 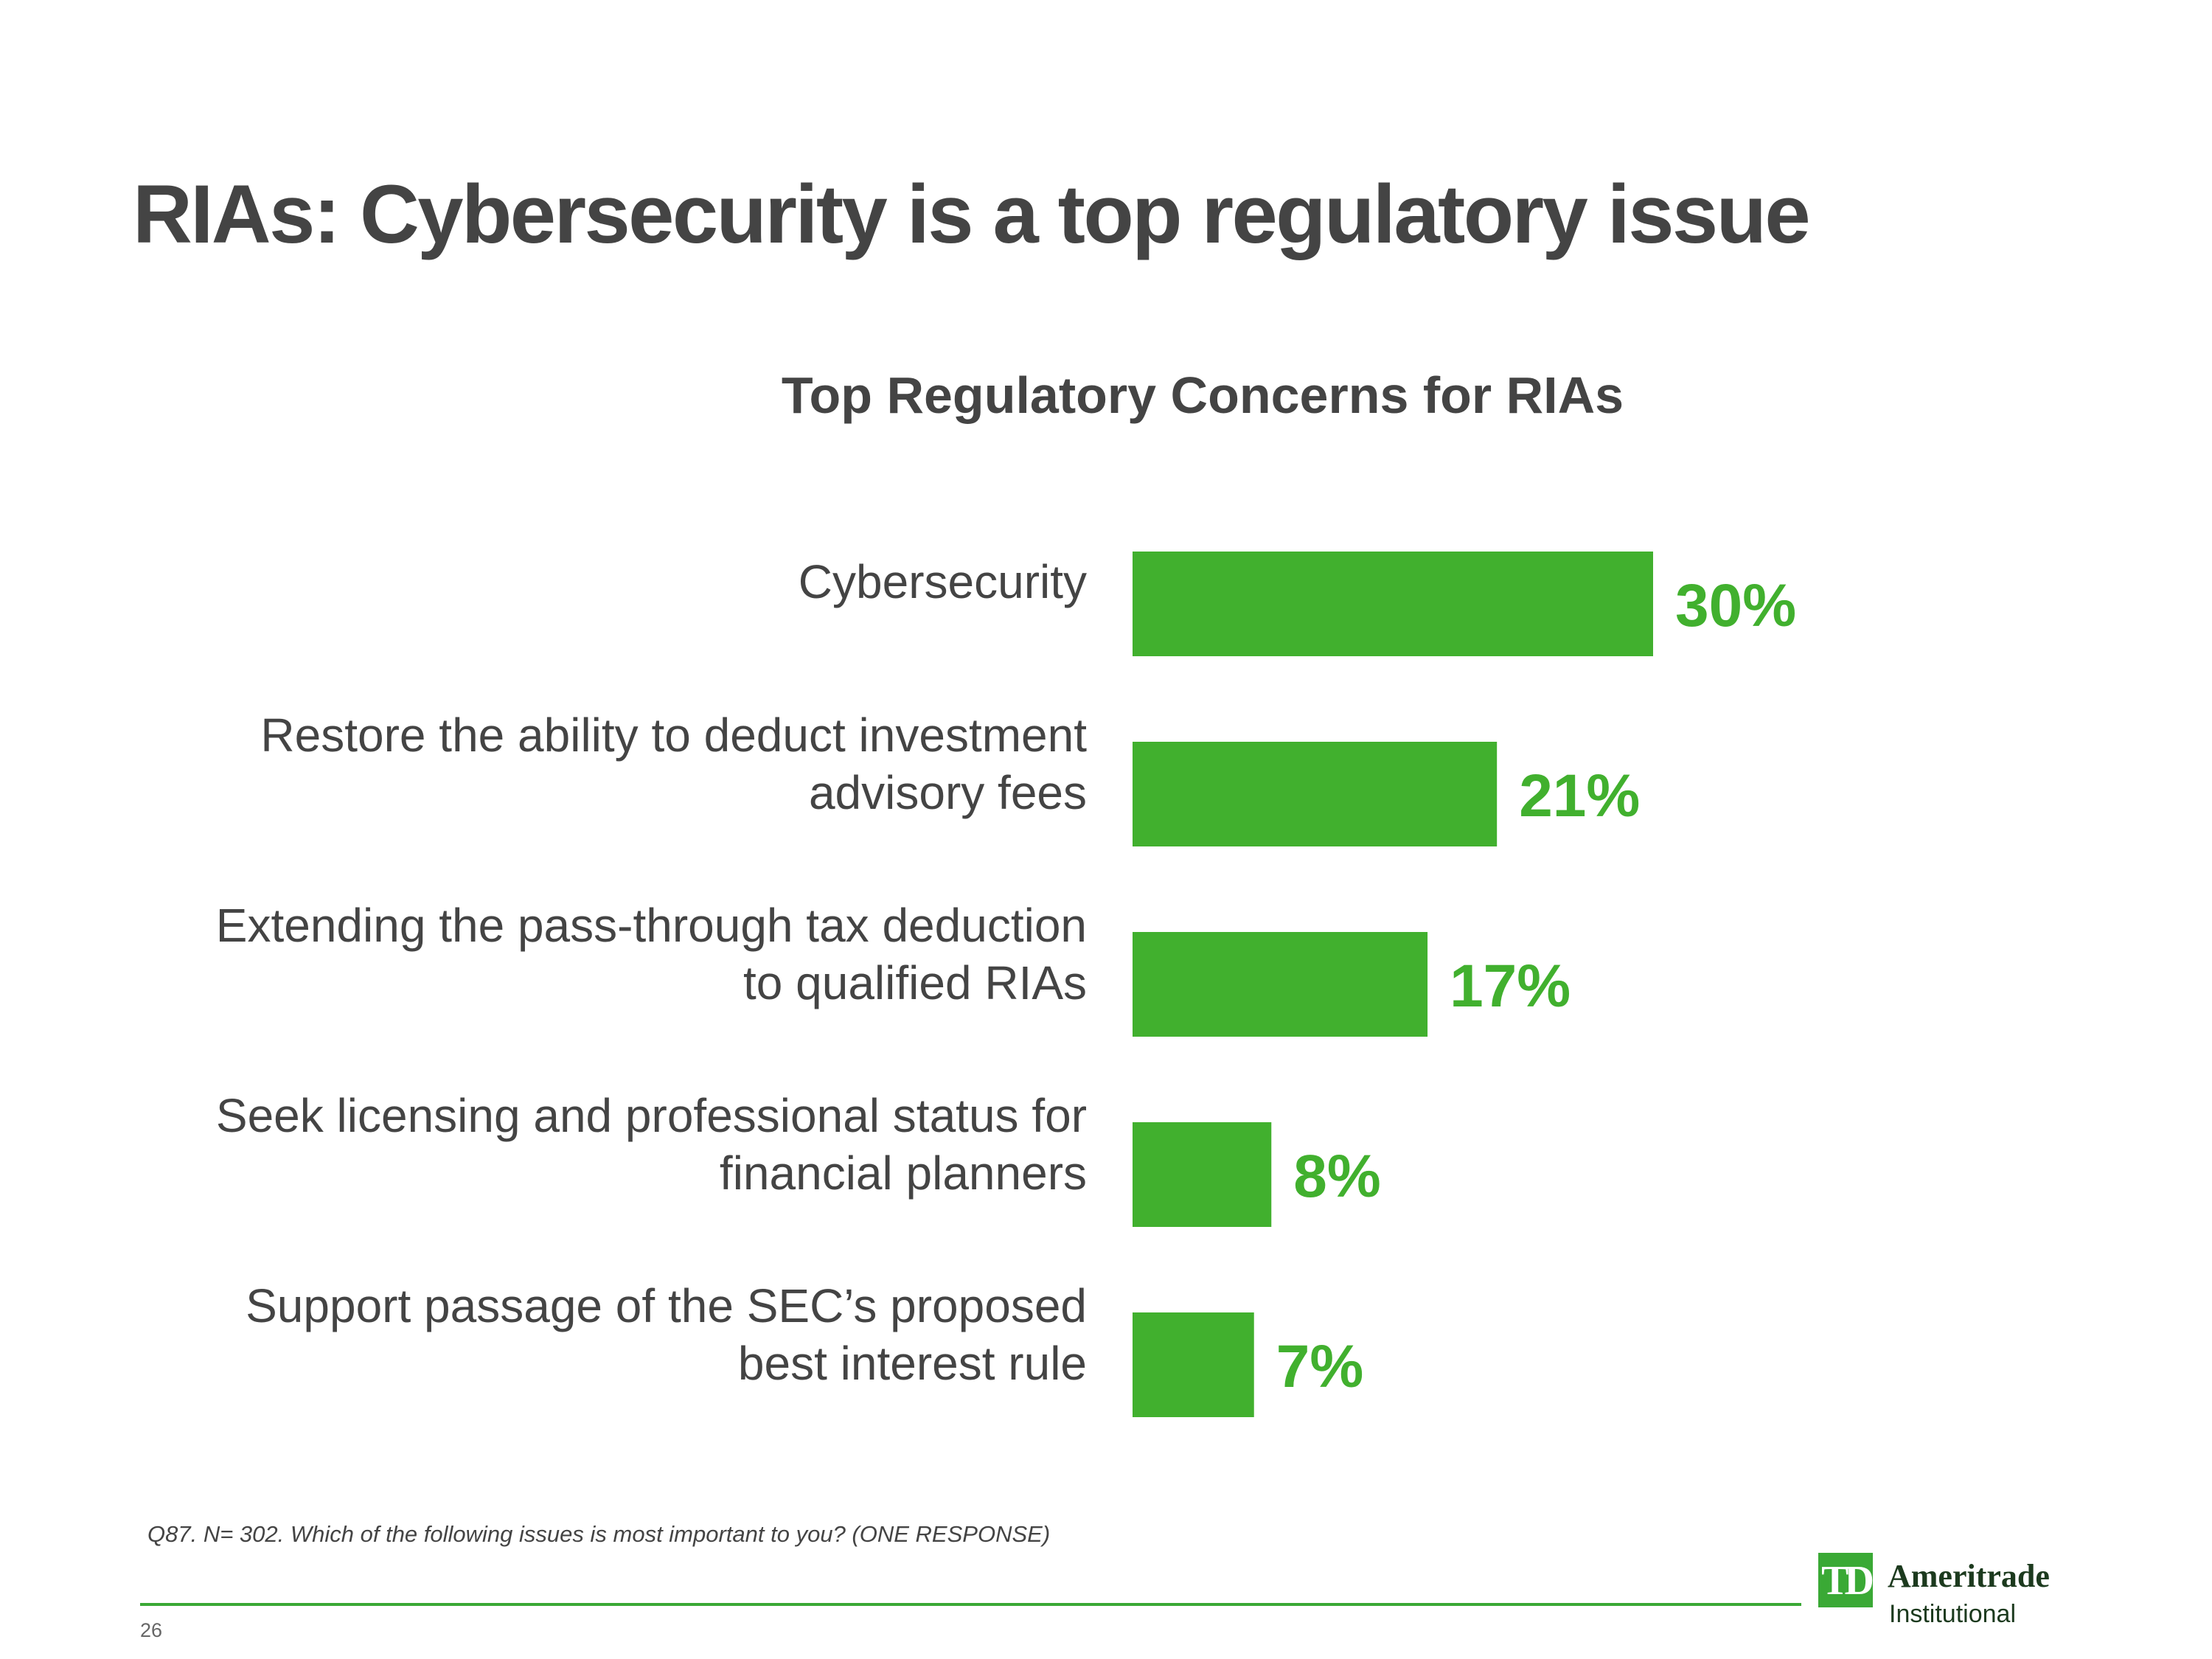 I want to click on logo-name: Ameritrade, so click(x=1969, y=1576).